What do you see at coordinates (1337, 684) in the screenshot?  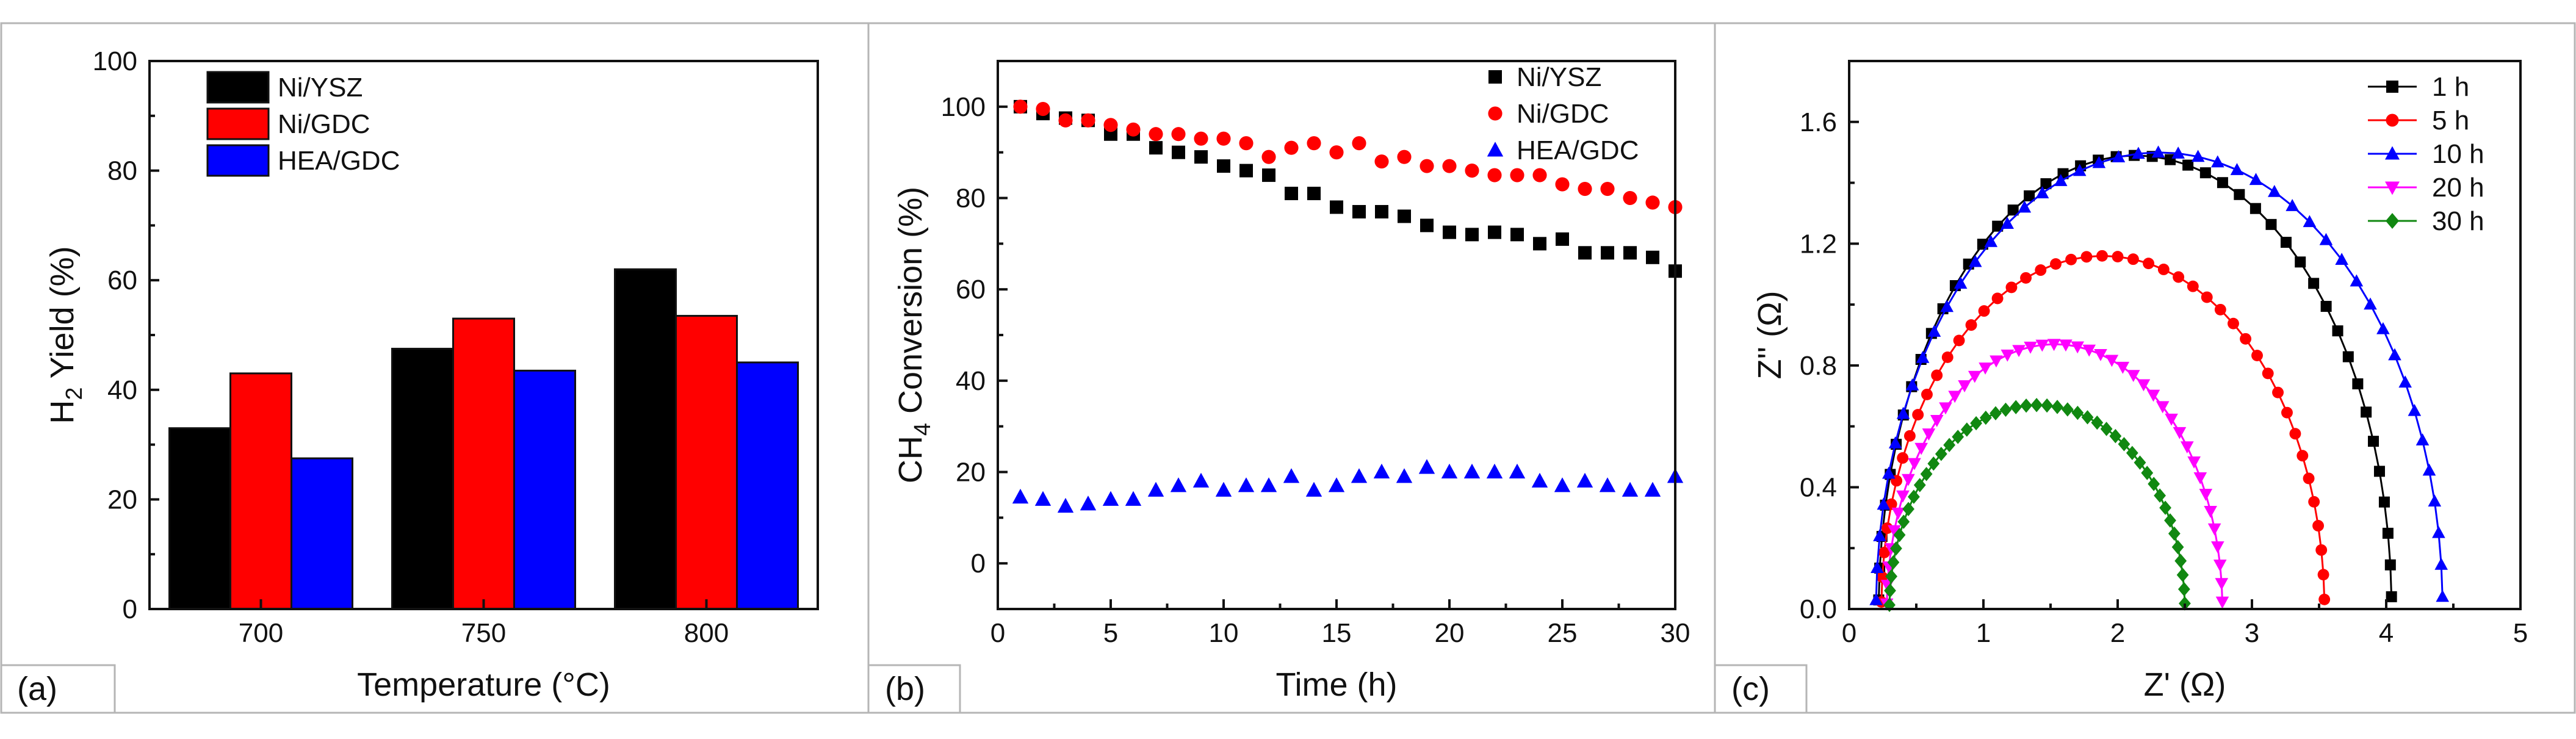 I see `x-axis-title: Time (h)` at bounding box center [1337, 684].